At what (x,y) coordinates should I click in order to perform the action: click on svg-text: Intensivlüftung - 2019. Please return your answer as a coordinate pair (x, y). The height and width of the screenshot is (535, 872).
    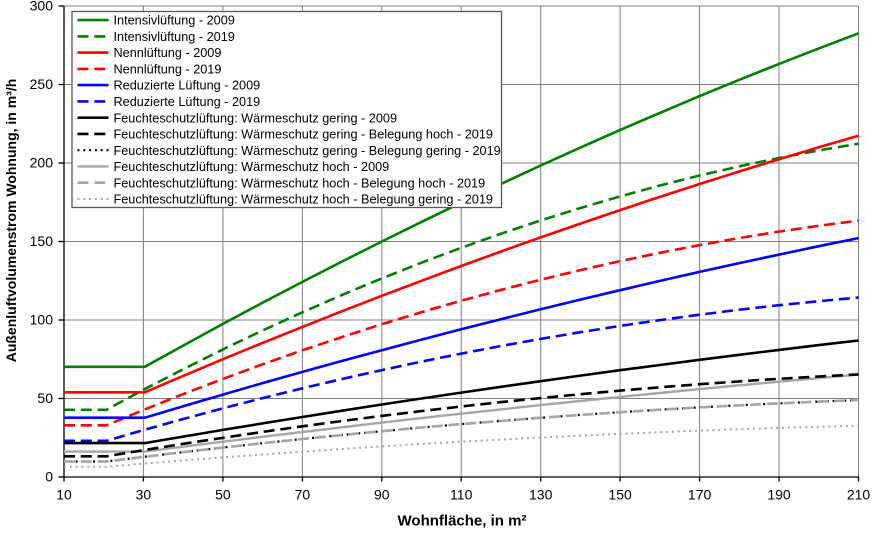
    Looking at the image, I should click on (174, 37).